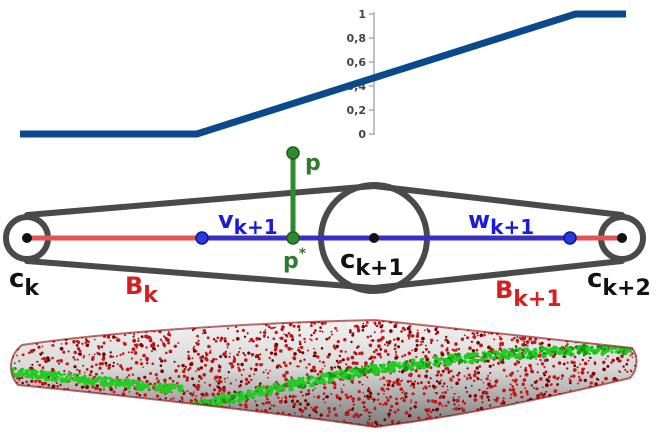 This screenshot has width=661, height=435. Describe the element at coordinates (371, 74) in the screenshot. I see `y-axis-ticks` at that location.